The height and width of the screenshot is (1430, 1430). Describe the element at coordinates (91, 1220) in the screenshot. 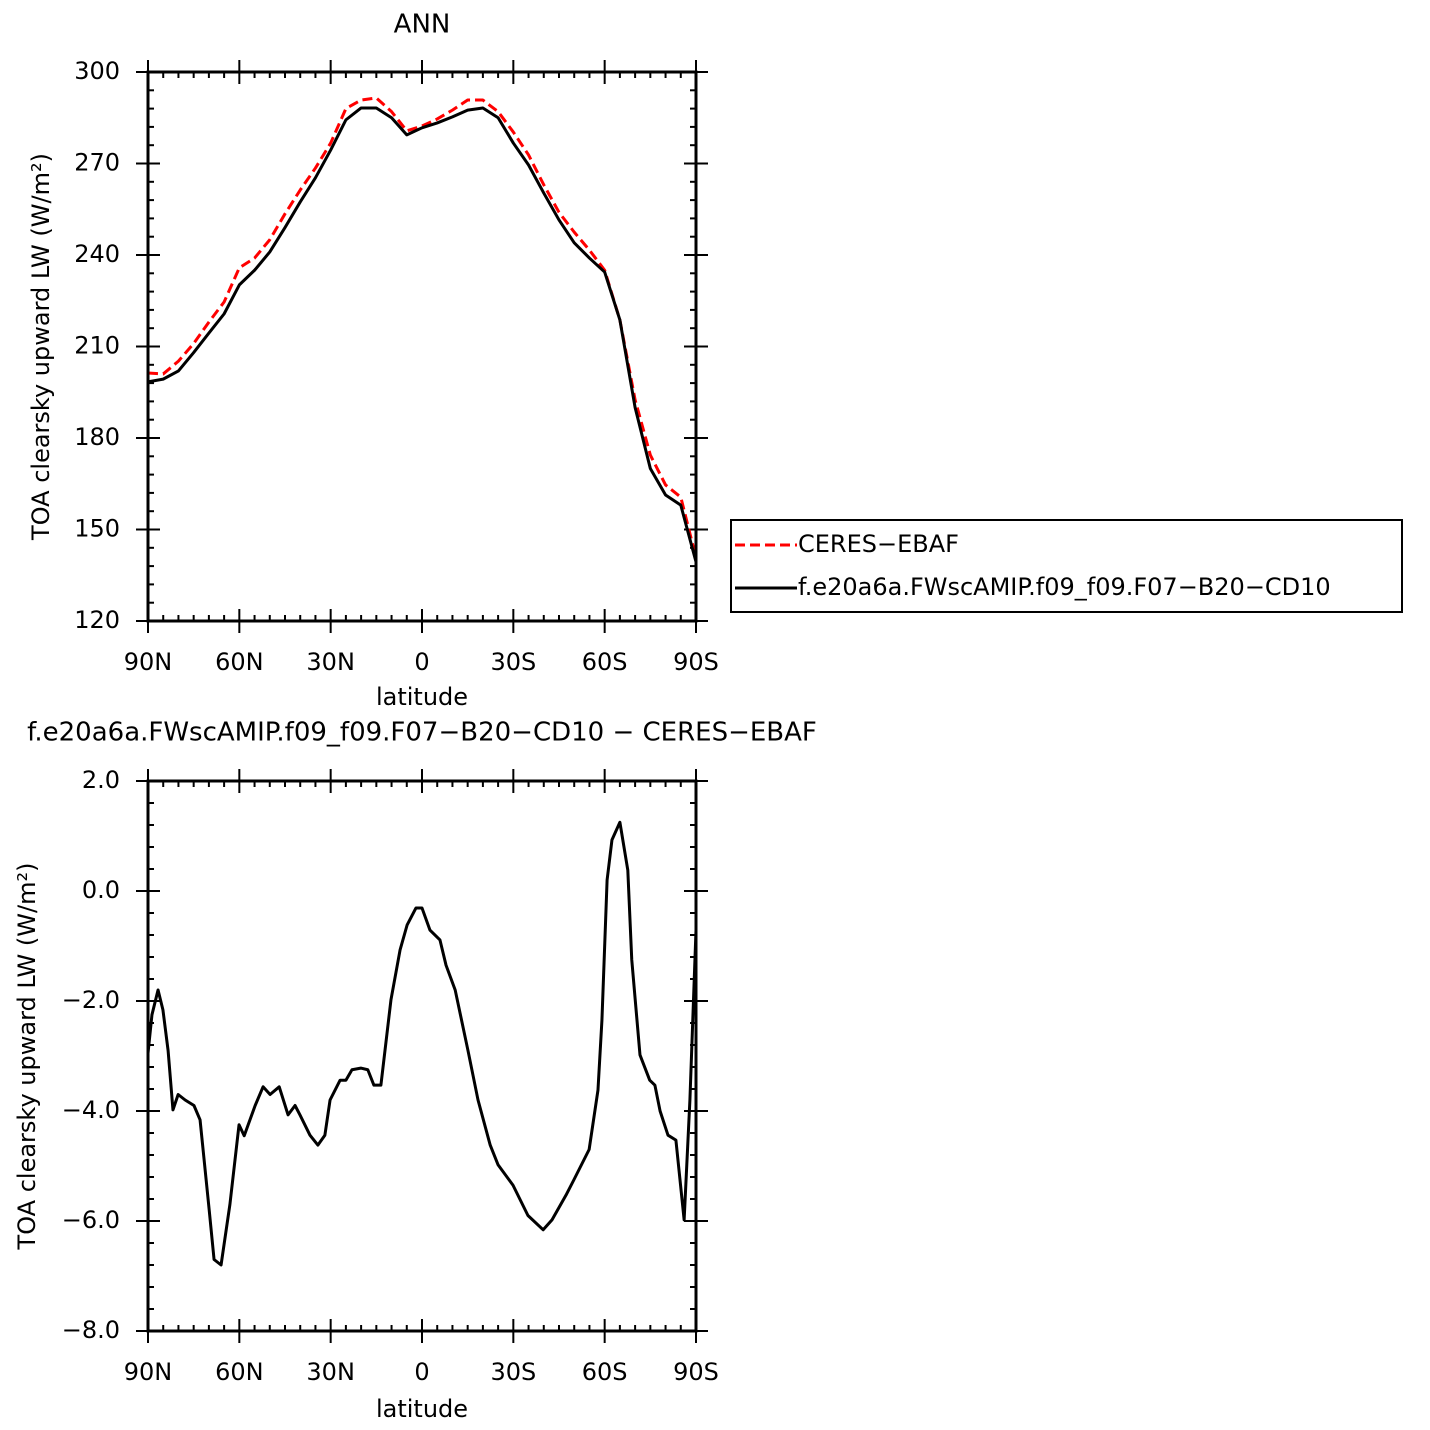

I see `y-tick-label: −6.0` at that location.